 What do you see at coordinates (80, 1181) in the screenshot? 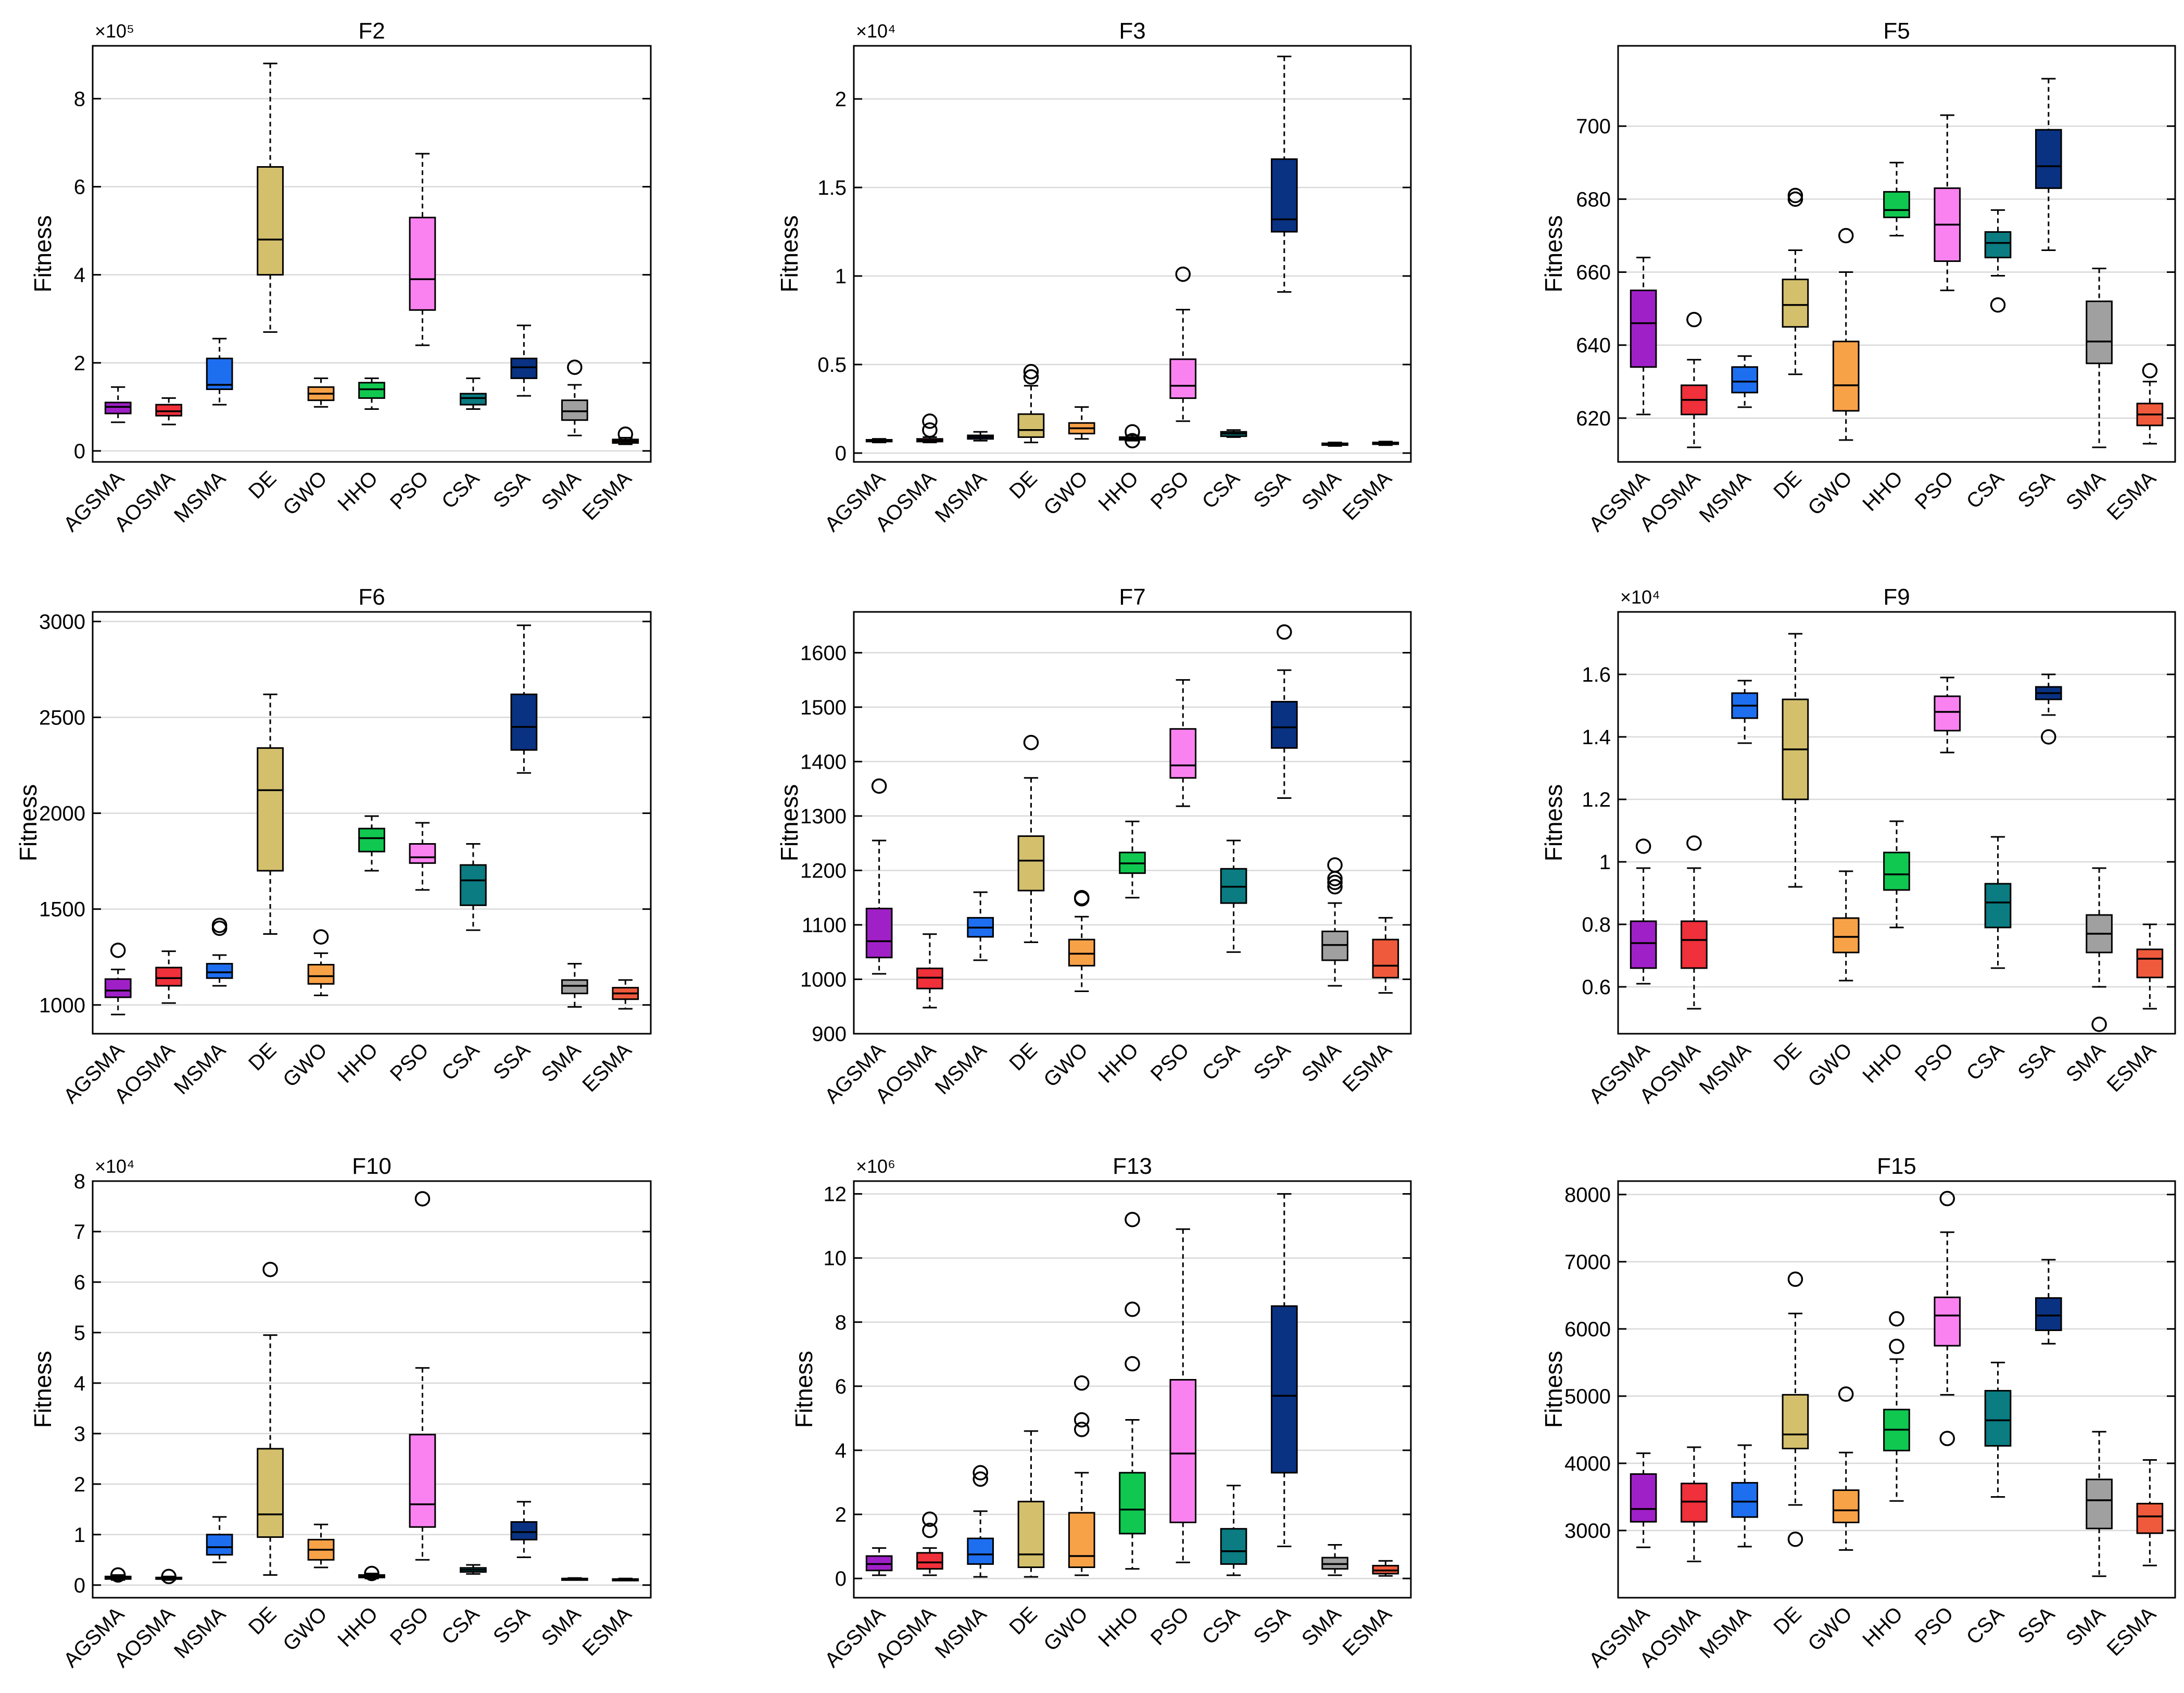
I see `y-tick-label: 8` at bounding box center [80, 1181].